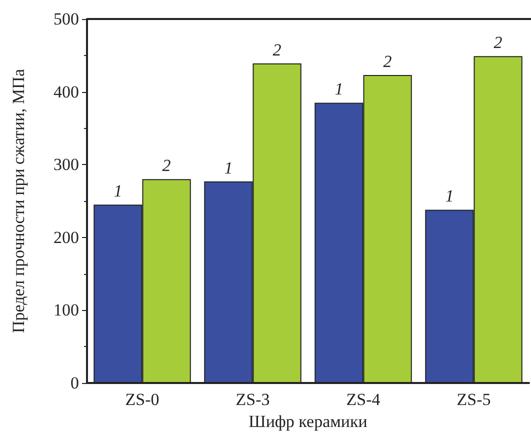 The height and width of the screenshot is (435, 531). What do you see at coordinates (18, 200) in the screenshot?
I see `y-axis-title: Предел прочности при сжатии, МПа` at bounding box center [18, 200].